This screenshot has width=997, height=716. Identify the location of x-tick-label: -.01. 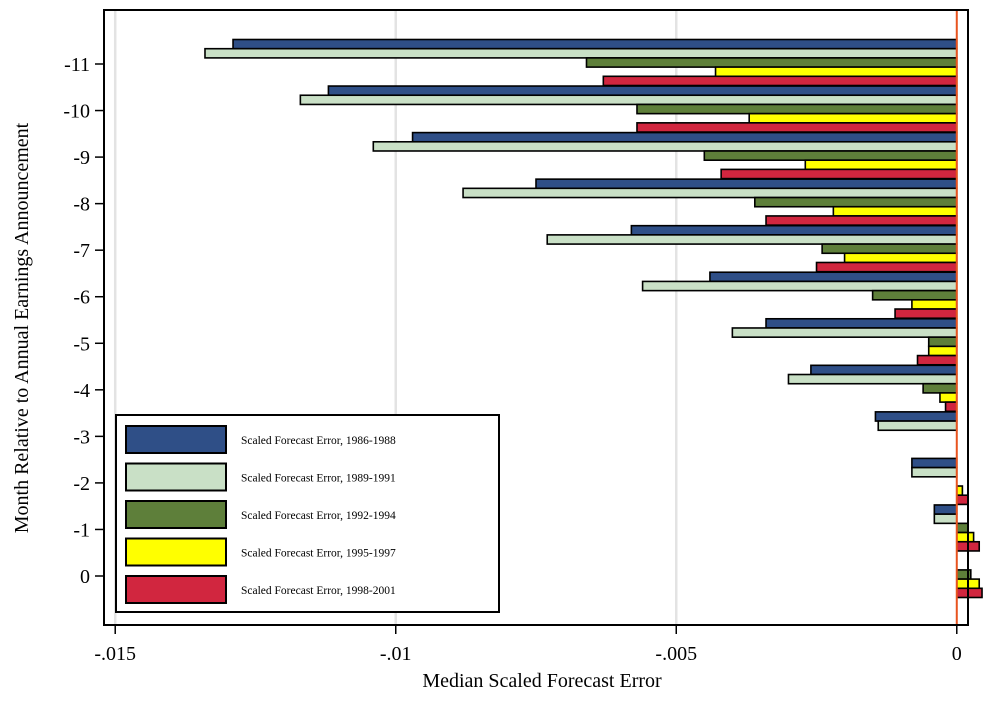
(396, 654).